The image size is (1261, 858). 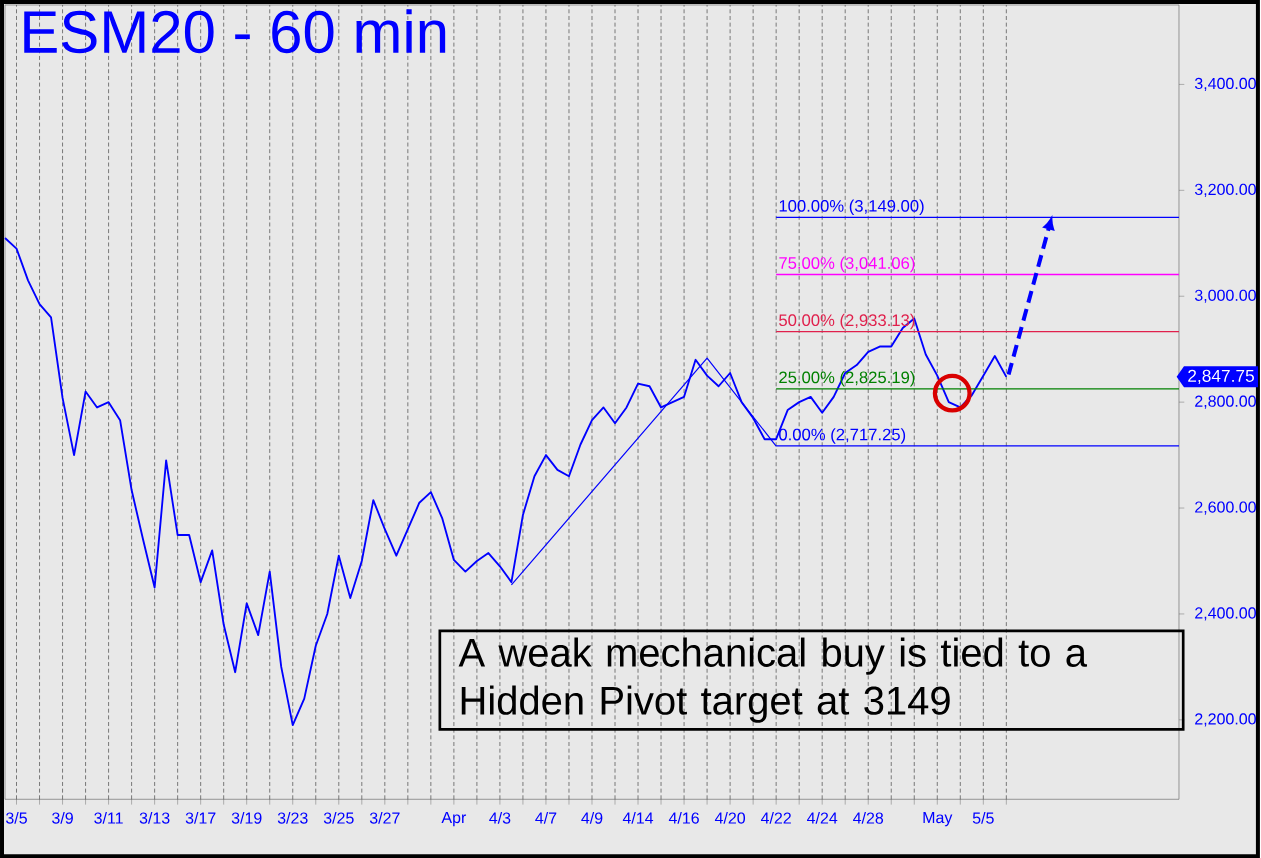 What do you see at coordinates (200, 817) in the screenshot?
I see `x-tick-label: 3/17` at bounding box center [200, 817].